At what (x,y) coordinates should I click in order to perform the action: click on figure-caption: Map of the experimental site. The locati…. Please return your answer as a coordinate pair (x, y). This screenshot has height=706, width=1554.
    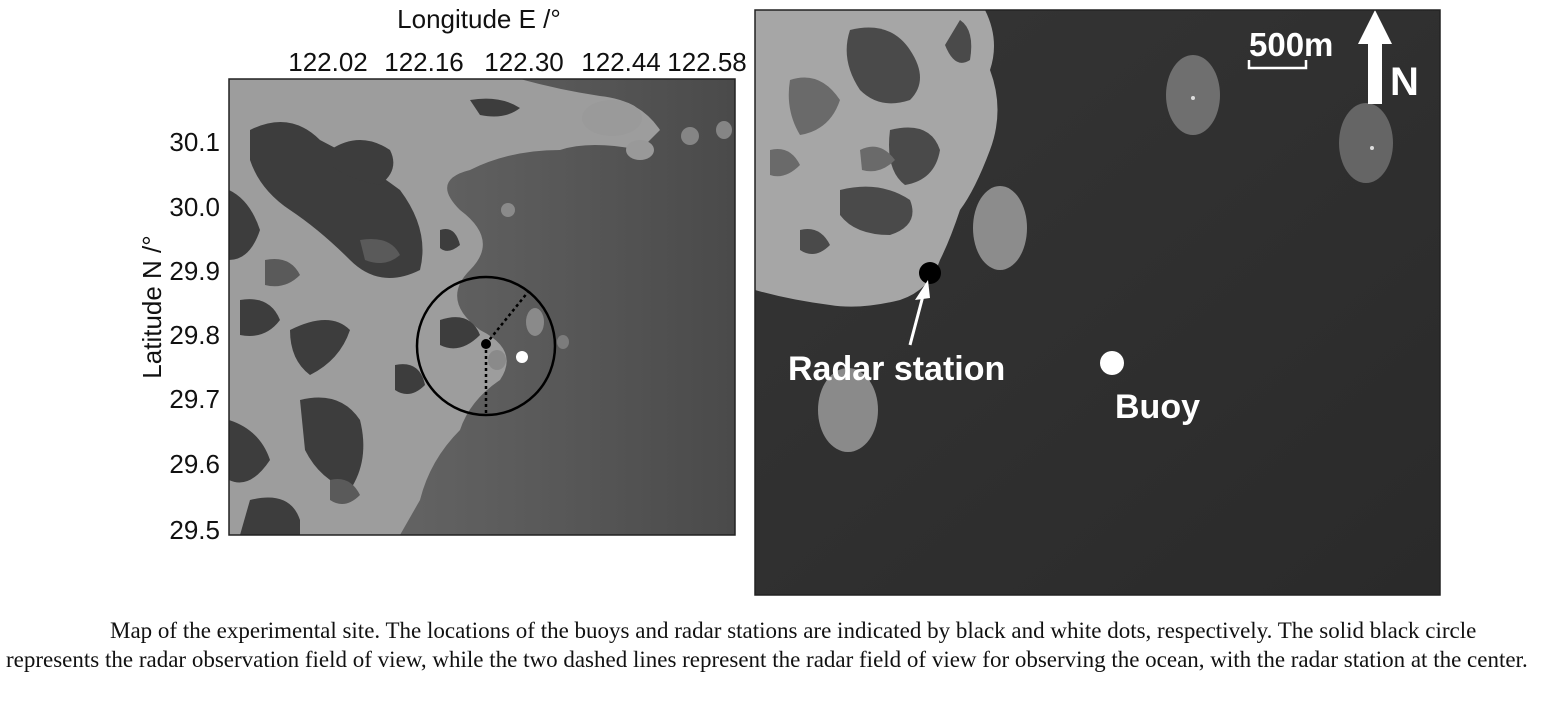
    Looking at the image, I should click on (776, 645).